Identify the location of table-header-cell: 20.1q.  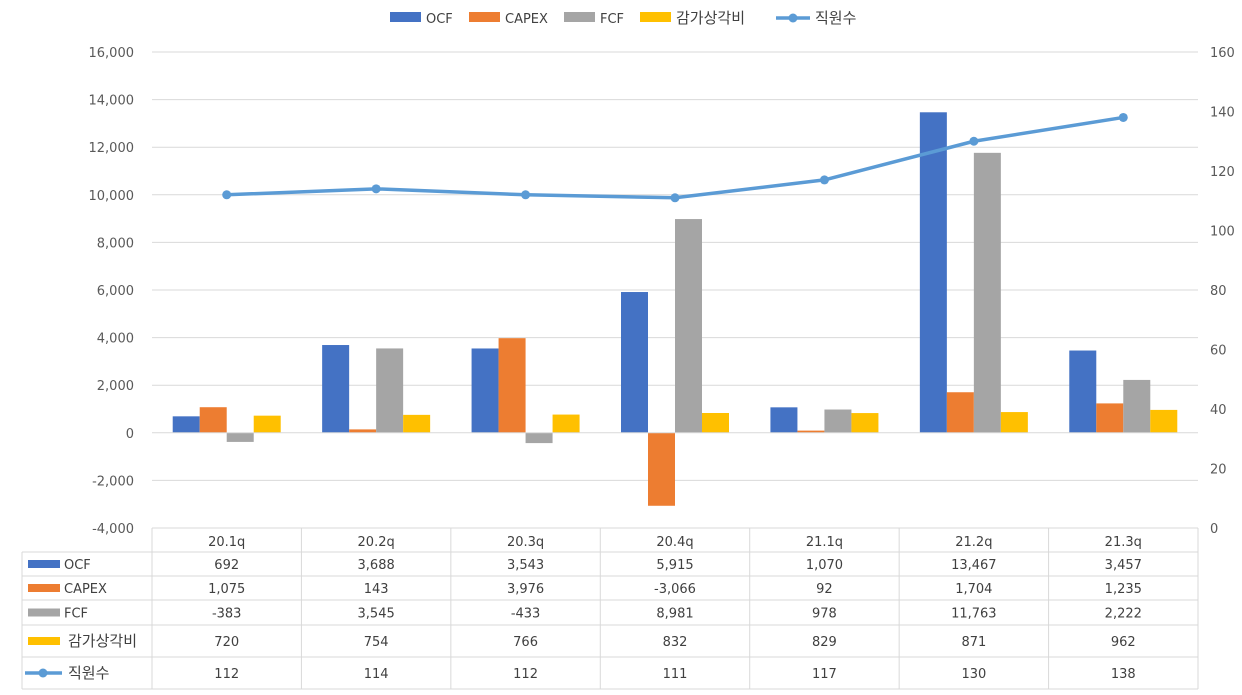
(226, 542).